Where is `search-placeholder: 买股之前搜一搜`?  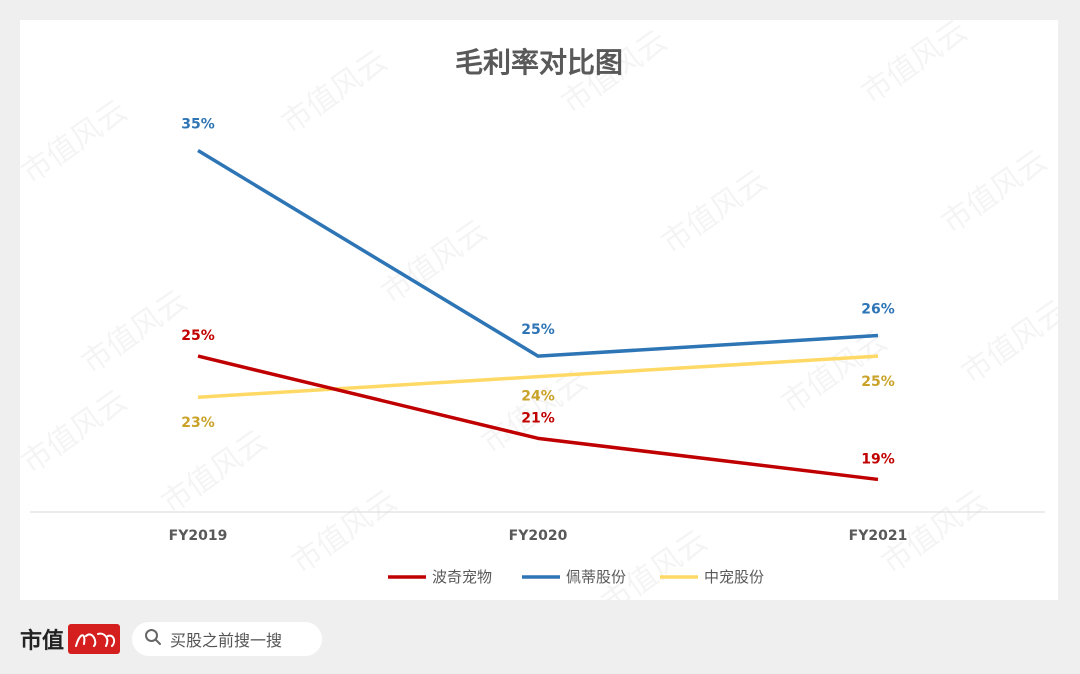
search-placeholder: 买股之前搜一搜 is located at coordinates (226, 640).